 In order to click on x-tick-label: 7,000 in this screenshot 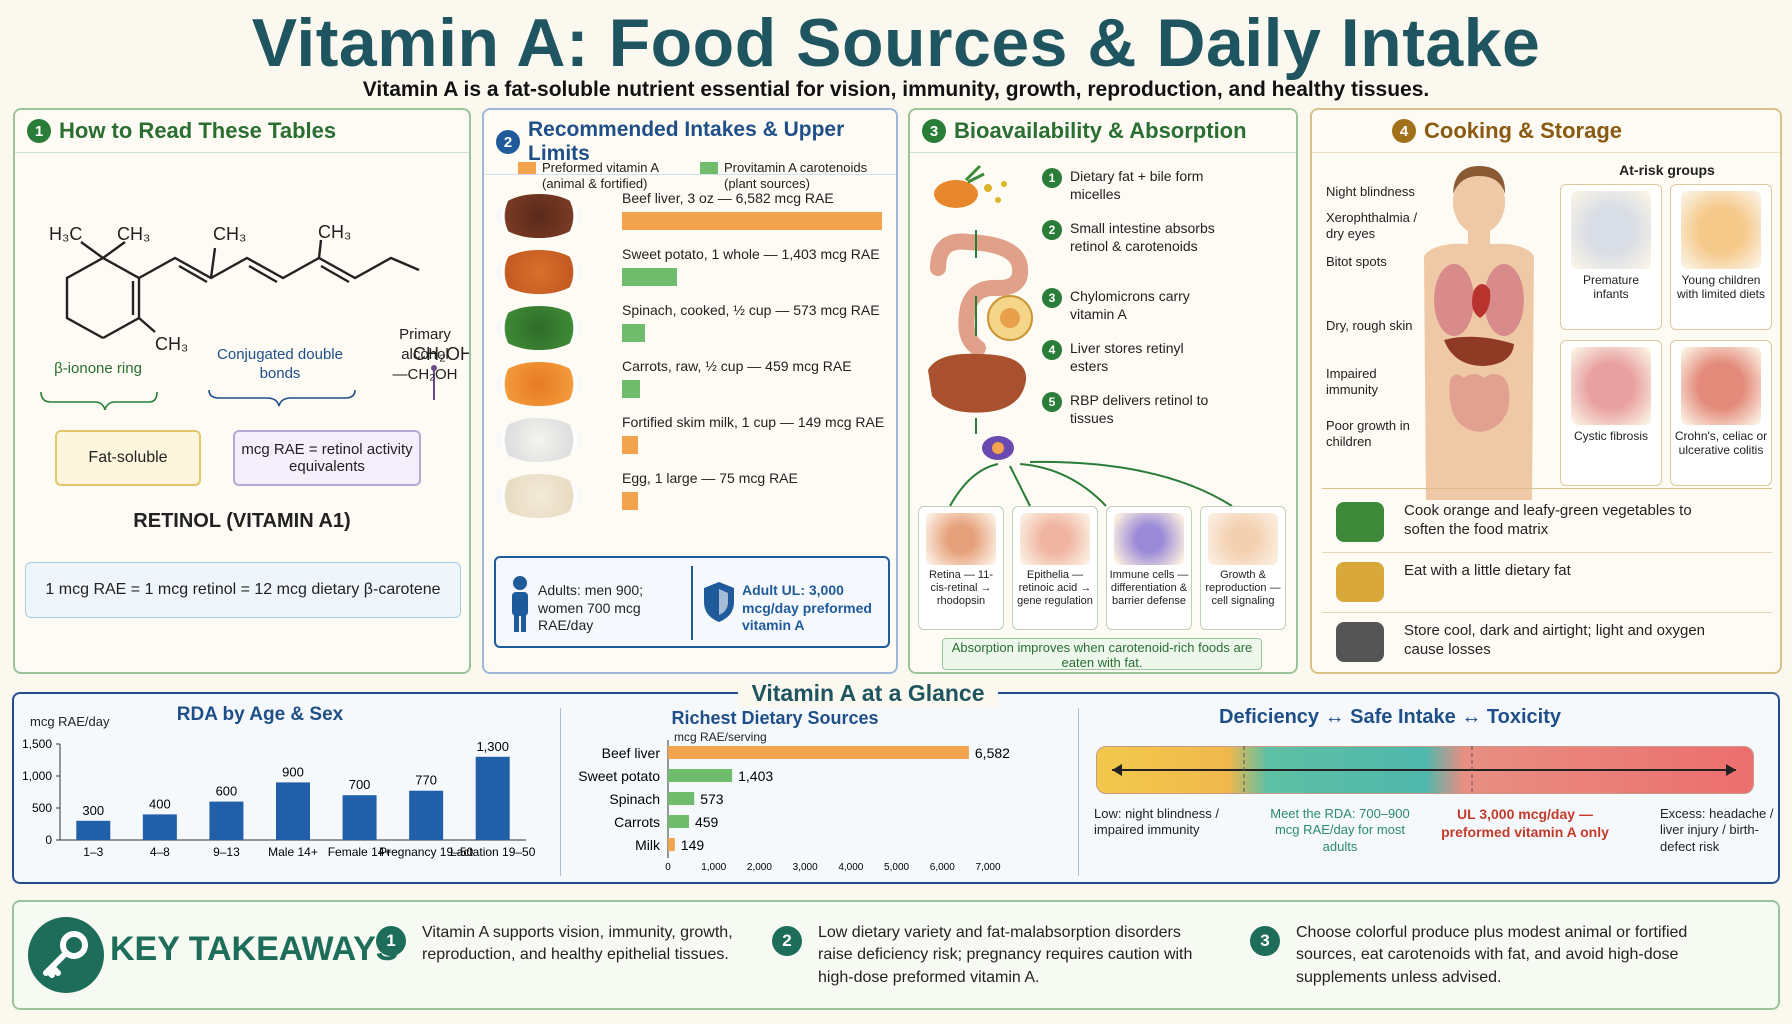, I will do `click(987, 867)`.